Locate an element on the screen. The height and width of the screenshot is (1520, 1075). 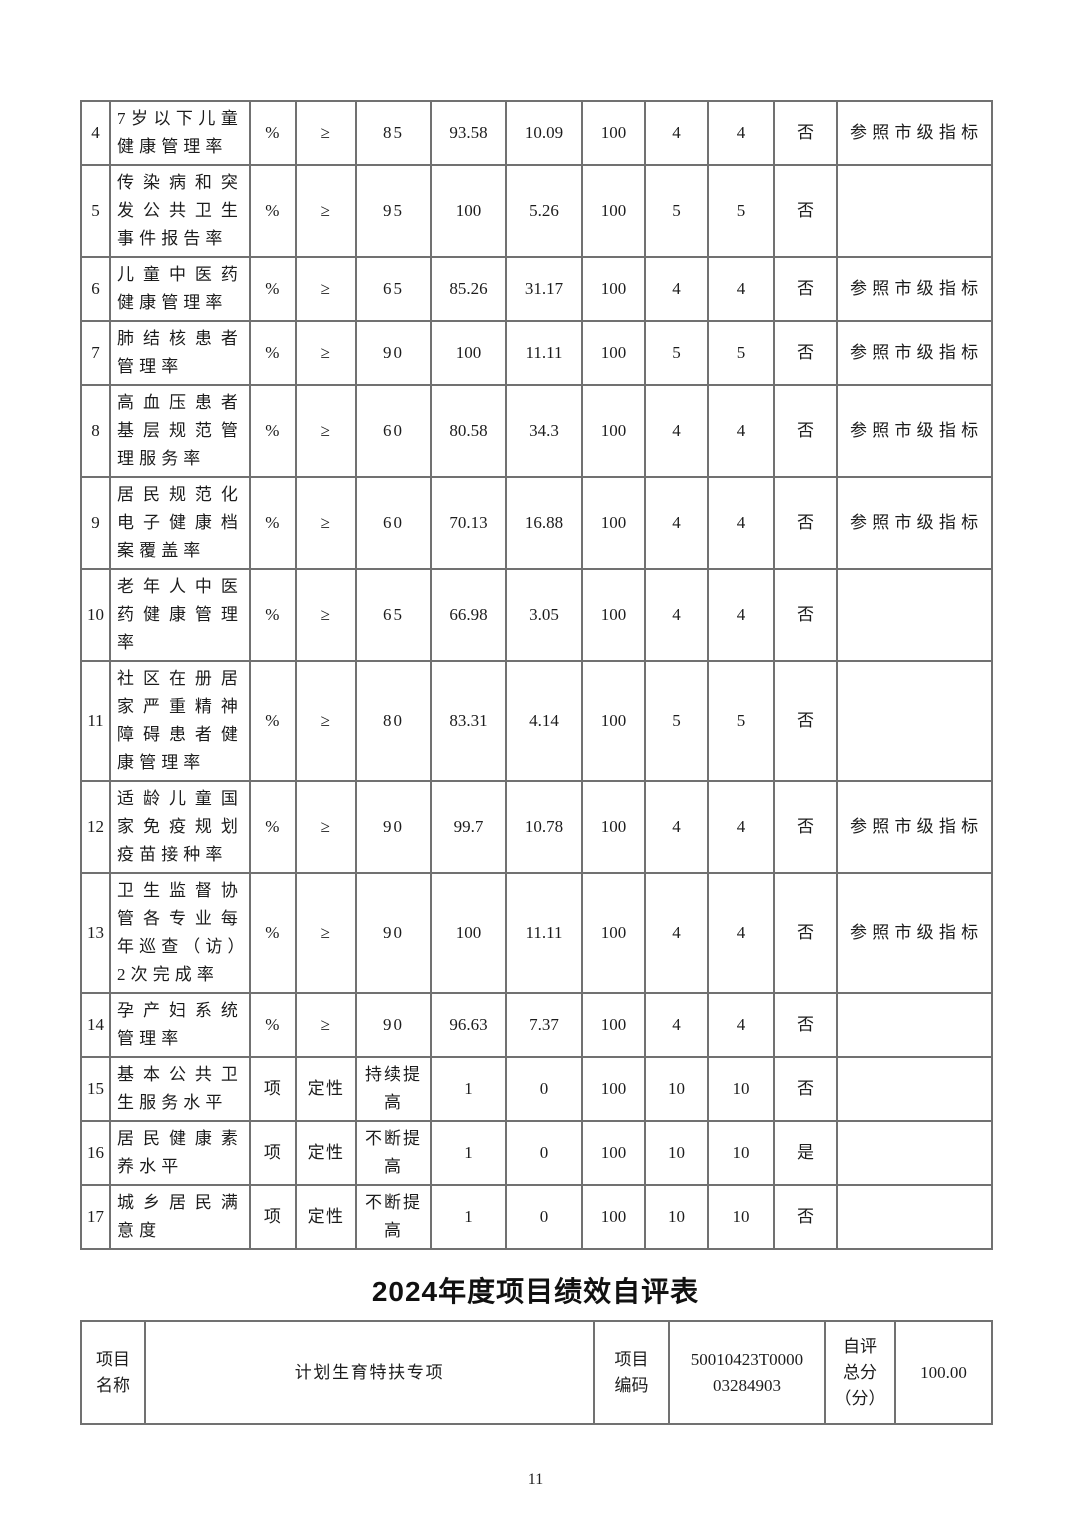
cell-name: 儿童中医药 健康管理率 is located at coordinates (180, 289).